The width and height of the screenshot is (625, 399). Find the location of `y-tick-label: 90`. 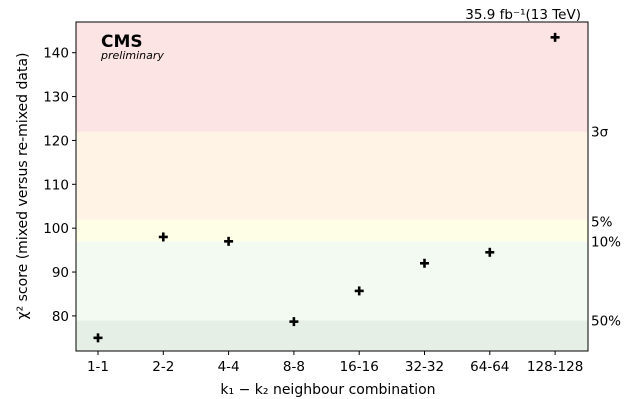

y-tick-label: 90 is located at coordinates (60, 273).